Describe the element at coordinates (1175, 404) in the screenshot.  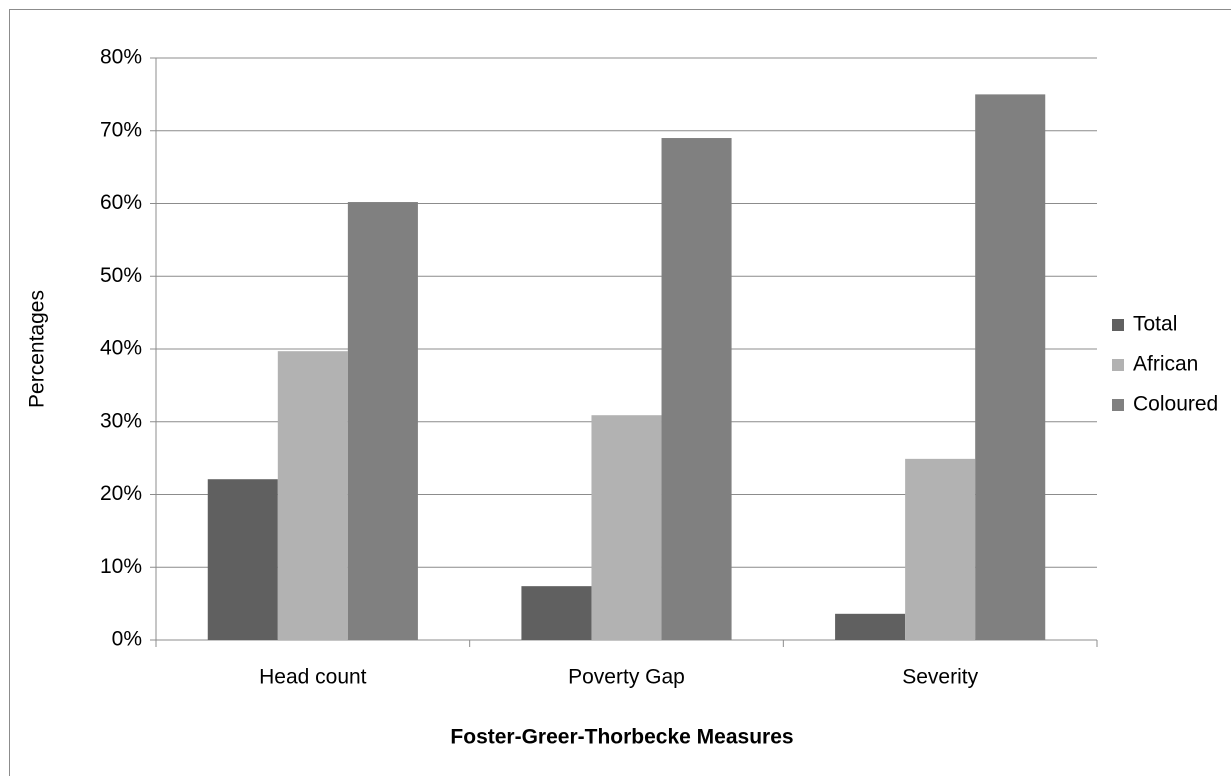
I see `legend-label: Coloured` at that location.